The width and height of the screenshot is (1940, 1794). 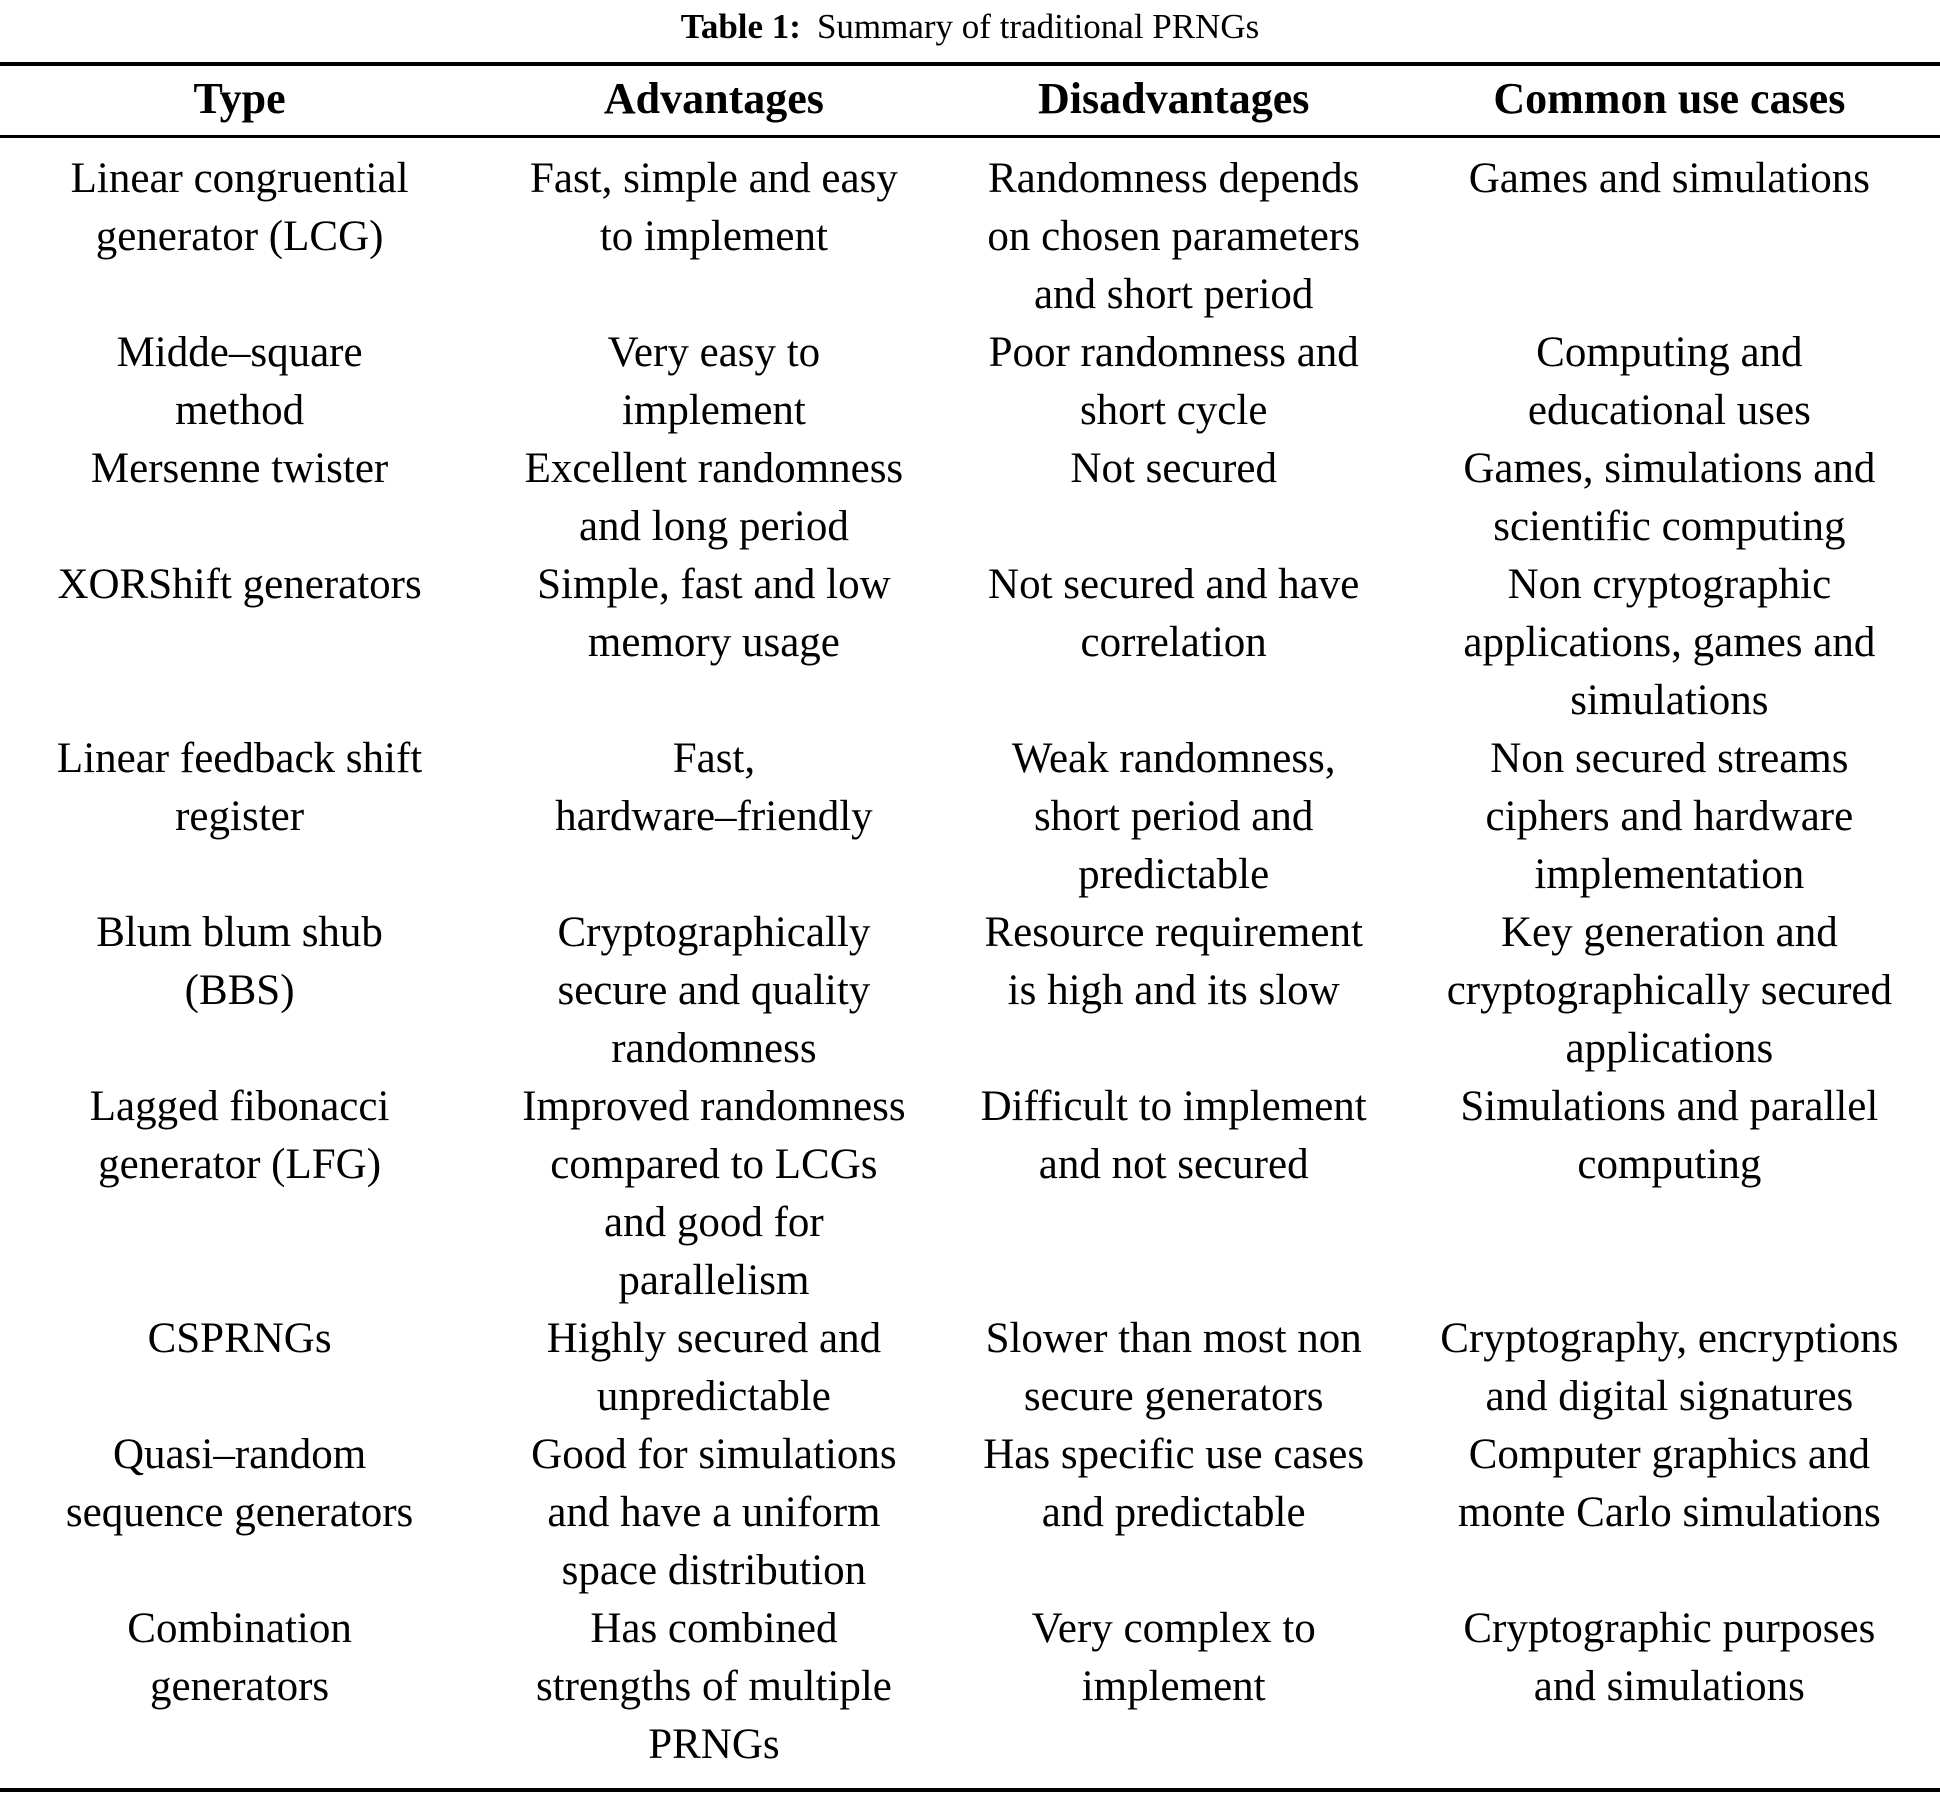 What do you see at coordinates (239, 1657) in the screenshot?
I see `cell-type: Combination generators` at bounding box center [239, 1657].